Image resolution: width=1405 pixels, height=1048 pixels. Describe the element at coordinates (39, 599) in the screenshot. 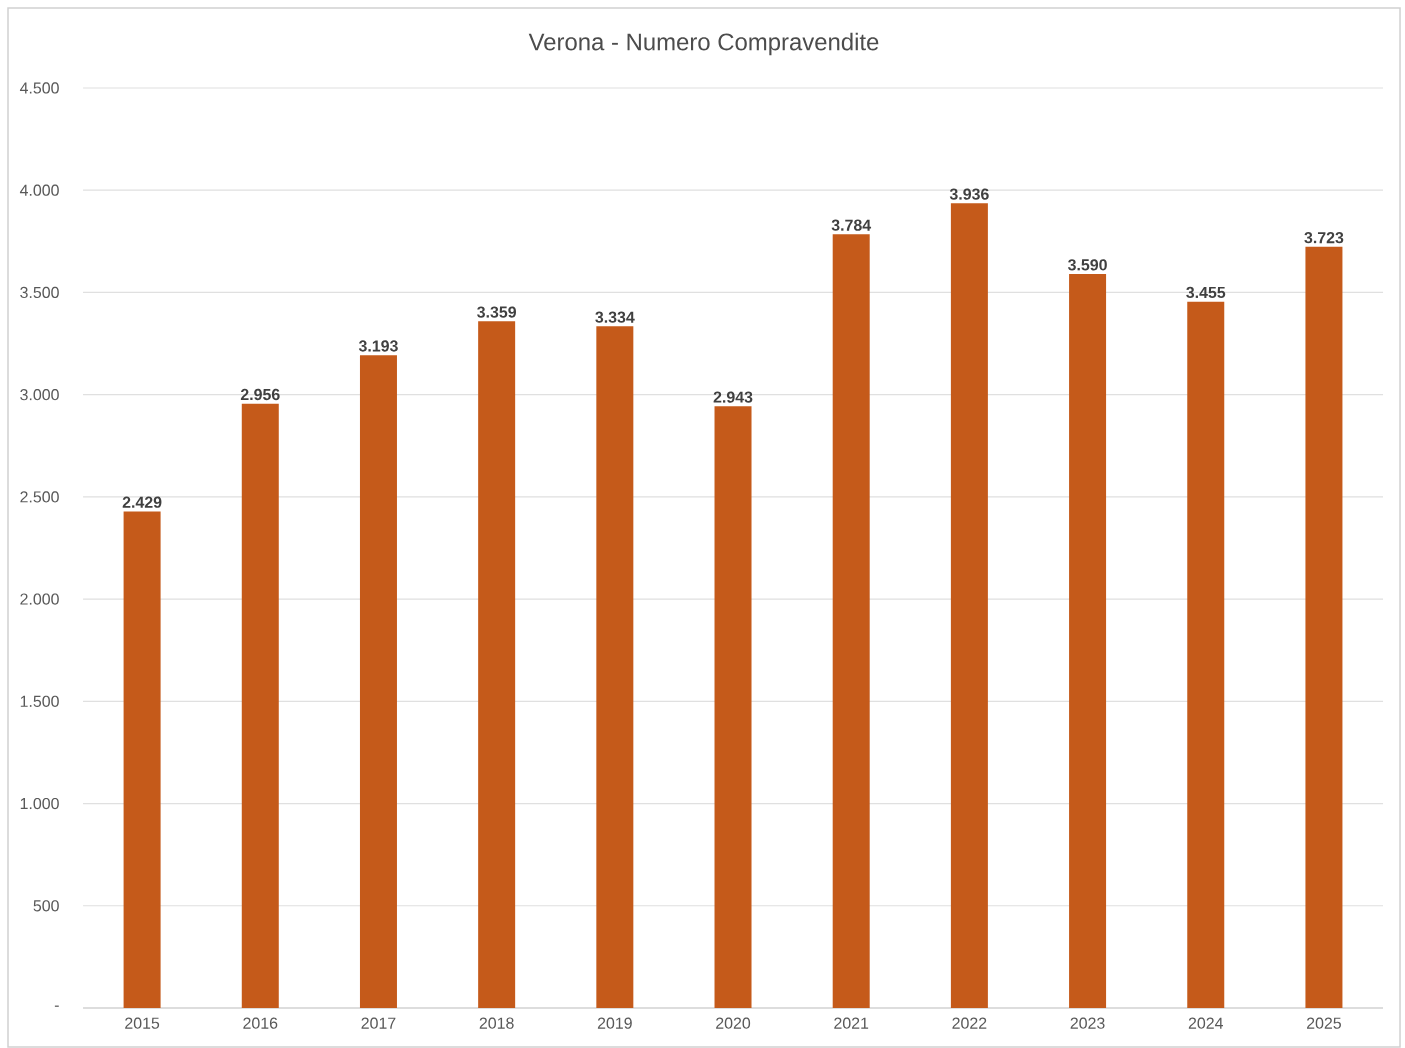

I see `y-tick-label: 2.000` at that location.